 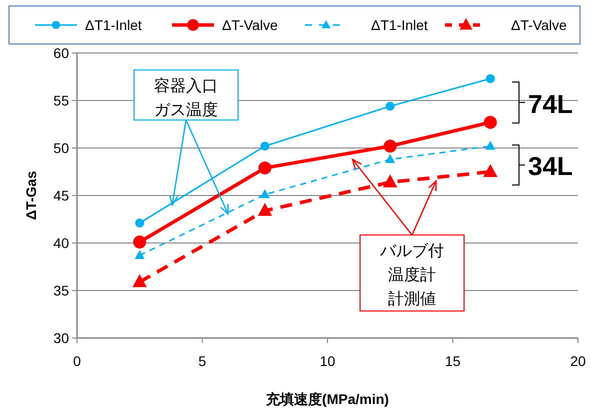 I want to click on y-tick-label: 60, so click(x=61, y=53).